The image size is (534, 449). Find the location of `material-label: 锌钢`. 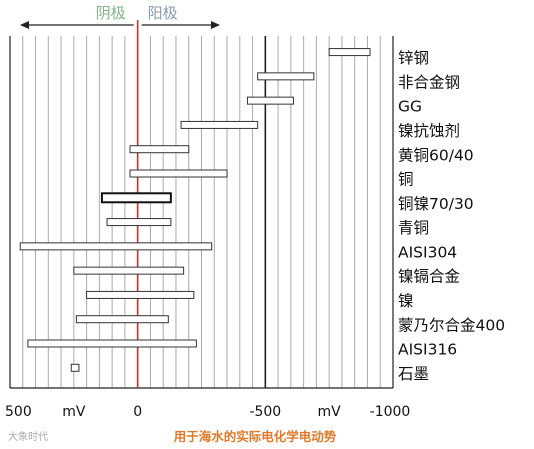

material-label: 锌钢 is located at coordinates (413, 58).